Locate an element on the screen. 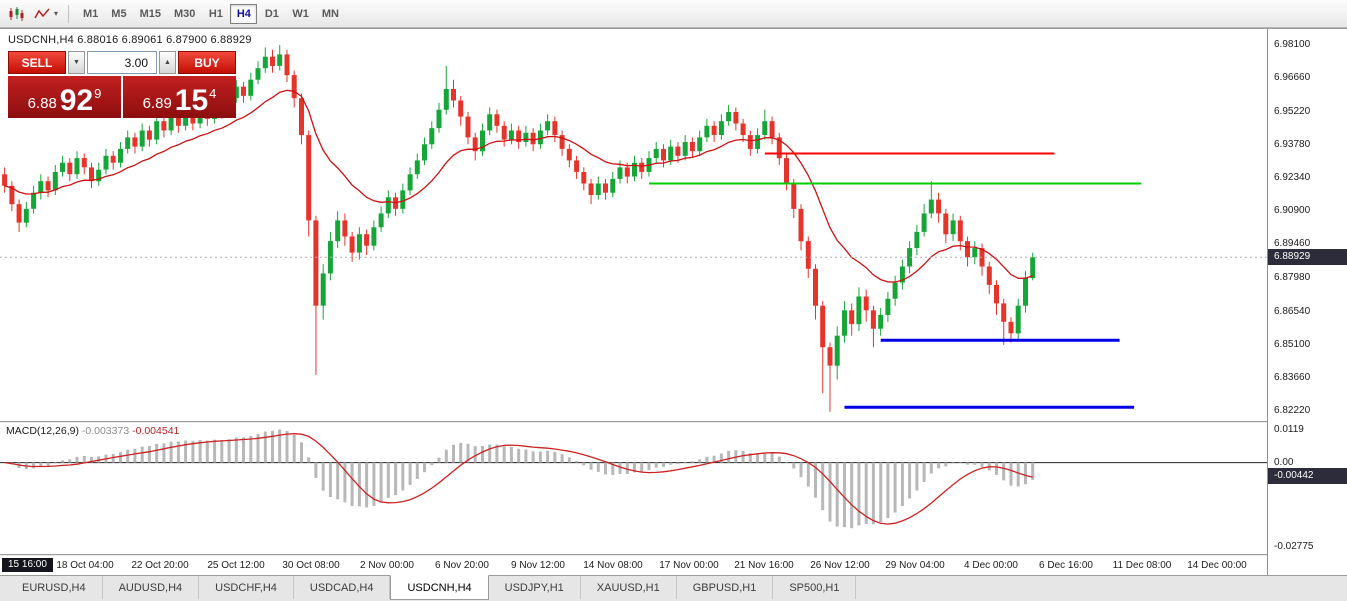 The width and height of the screenshot is (1347, 601). price-axis-label: 6.92340 is located at coordinates (1292, 177).